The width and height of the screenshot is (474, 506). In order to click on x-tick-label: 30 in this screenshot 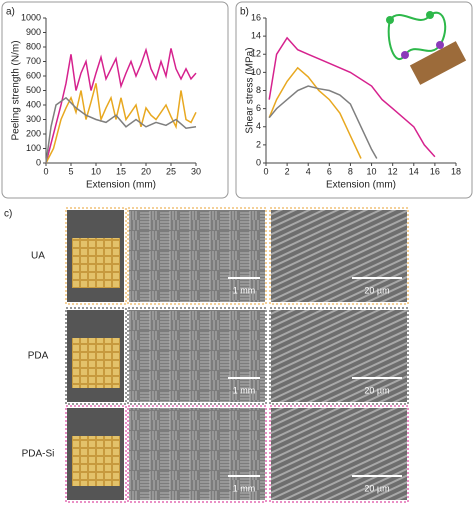, I will do `click(196, 171)`.